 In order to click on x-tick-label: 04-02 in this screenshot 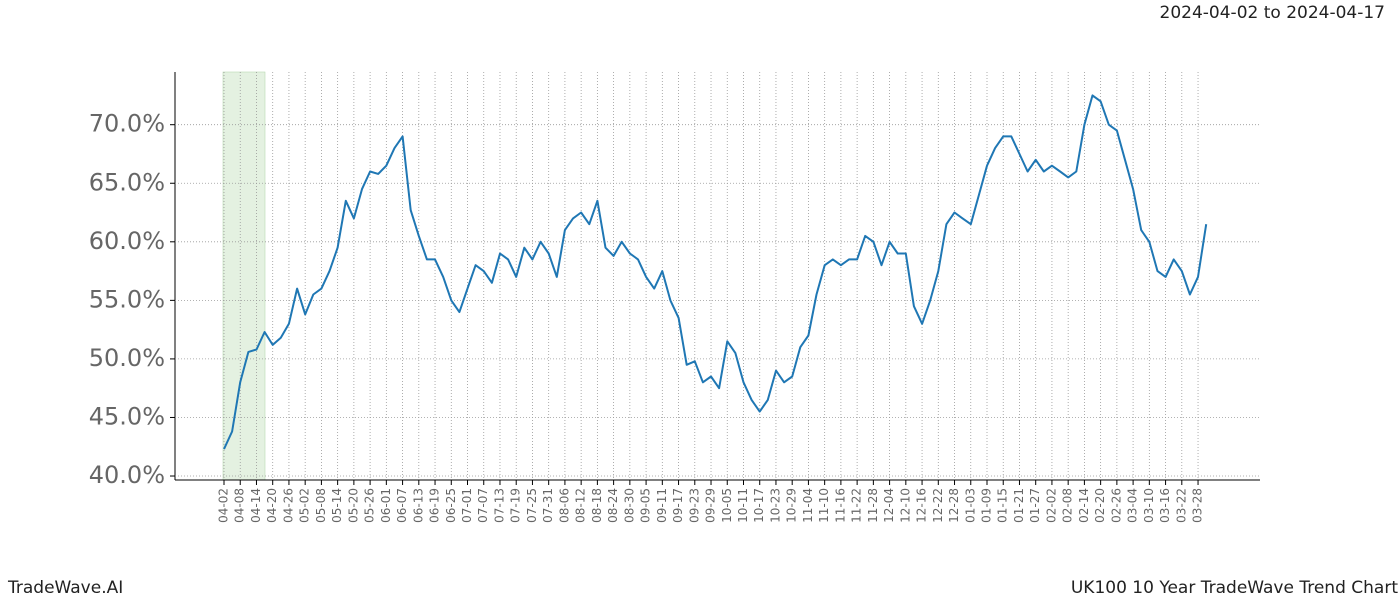, I will do `click(224, 505)`.